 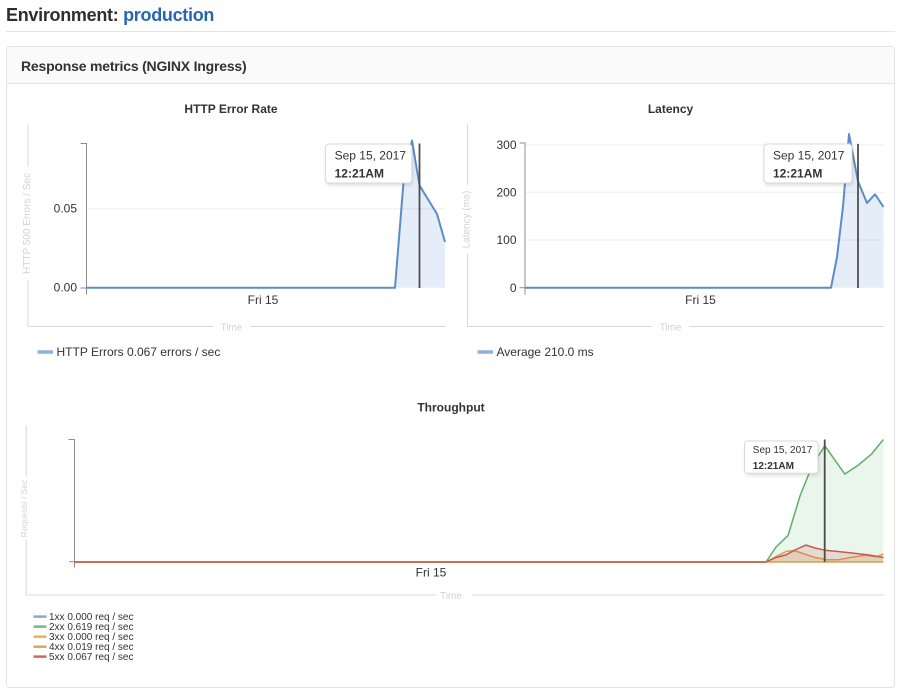 What do you see at coordinates (506, 193) in the screenshot?
I see `svg-text: 200` at bounding box center [506, 193].